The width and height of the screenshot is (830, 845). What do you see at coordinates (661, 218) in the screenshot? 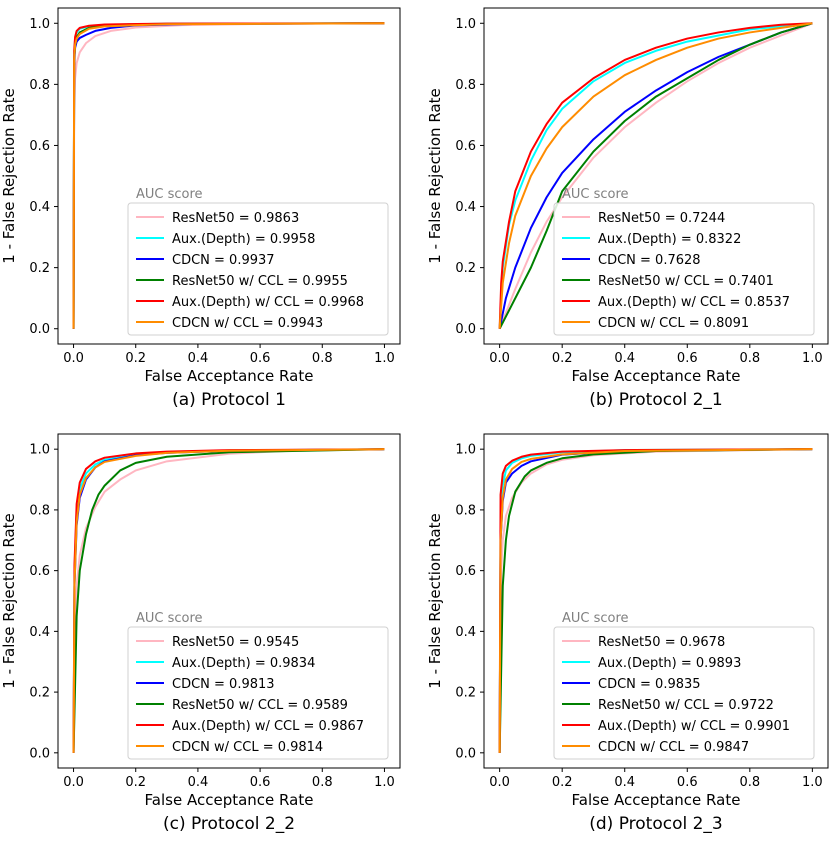
I see `legend-entry: ResNet50 = 0.7244` at bounding box center [661, 218].